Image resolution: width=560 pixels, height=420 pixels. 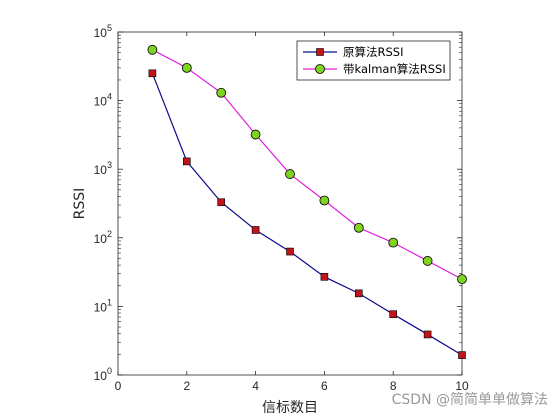 What do you see at coordinates (373, 52) in the screenshot?
I see `legend-label-1: 原算法RSSI` at bounding box center [373, 52].